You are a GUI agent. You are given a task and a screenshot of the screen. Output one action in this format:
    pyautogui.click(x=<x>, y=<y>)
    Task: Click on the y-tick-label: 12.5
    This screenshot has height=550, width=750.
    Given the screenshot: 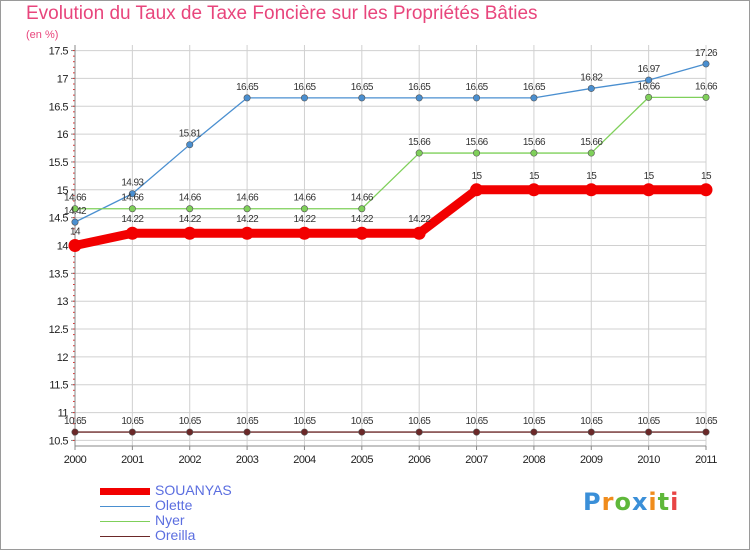 What is the action you would take?
    pyautogui.click(x=59, y=330)
    